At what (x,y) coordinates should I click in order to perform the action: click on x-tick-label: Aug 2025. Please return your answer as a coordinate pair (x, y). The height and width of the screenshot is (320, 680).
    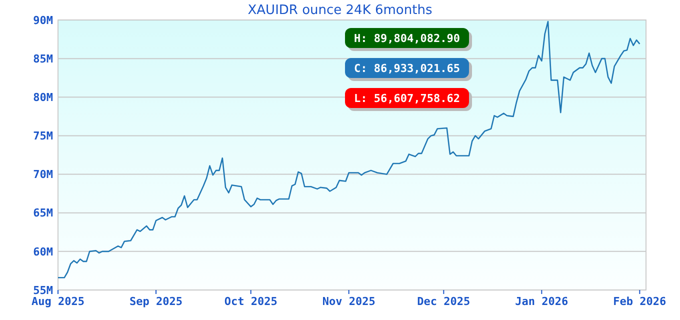
    Looking at the image, I should click on (58, 301).